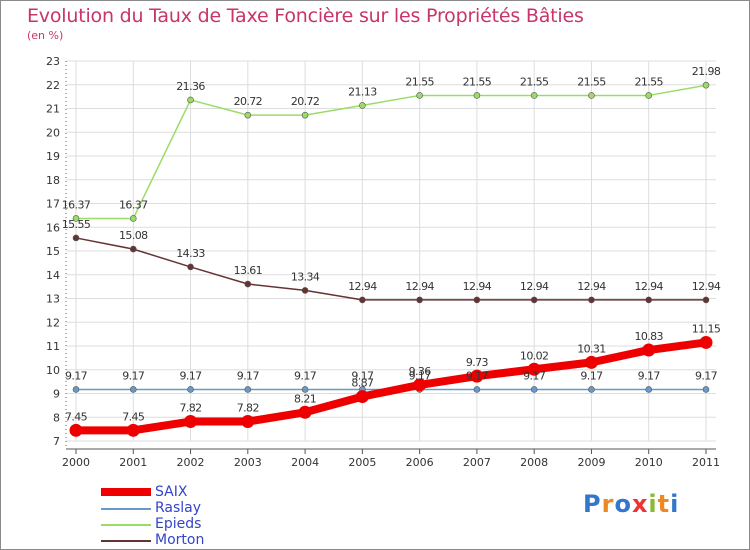 This screenshot has height=550, width=750. I want to click on legend-label-morton: Morton, so click(180, 540).